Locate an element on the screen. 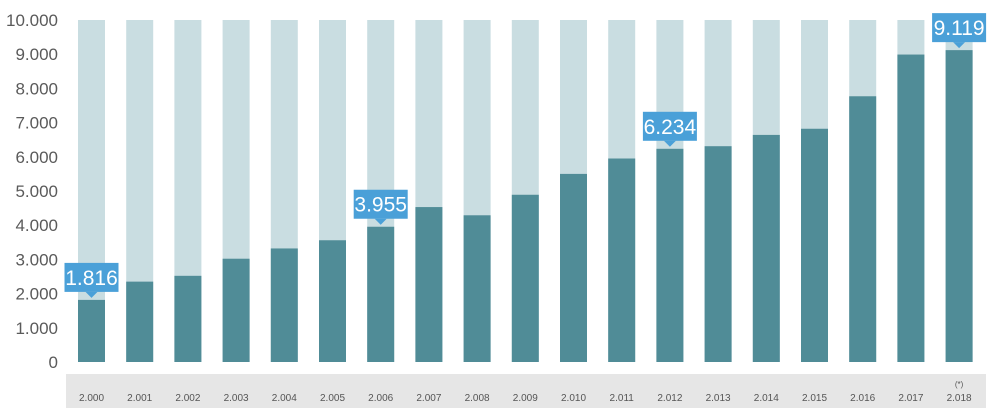  y-tick-label: 1.000 is located at coordinates (36, 328).